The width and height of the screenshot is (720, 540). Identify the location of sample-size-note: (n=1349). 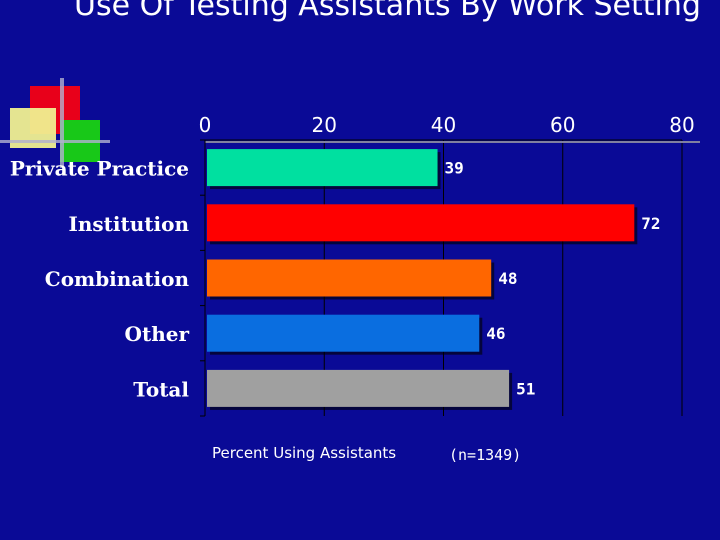
(485, 455).